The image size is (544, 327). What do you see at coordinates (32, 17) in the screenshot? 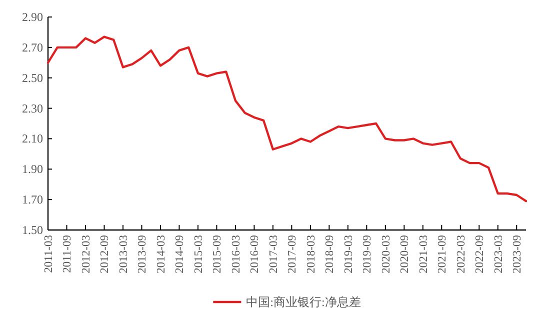
I see `y-tick-label: 2.90` at bounding box center [32, 17].